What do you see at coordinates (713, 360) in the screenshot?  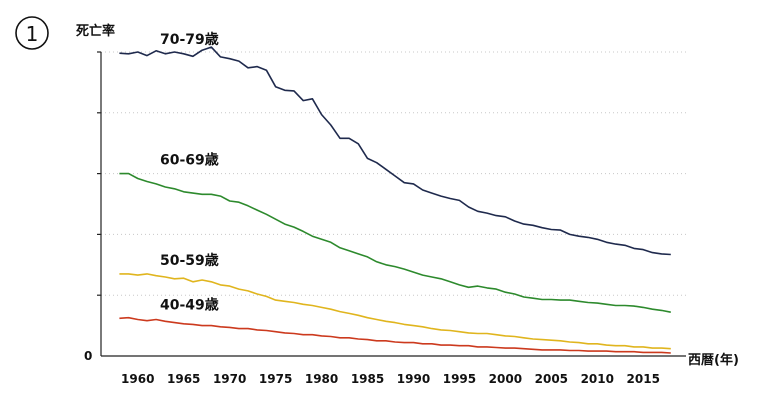 I see `x-axis-title: 西暦(年)` at bounding box center [713, 360].